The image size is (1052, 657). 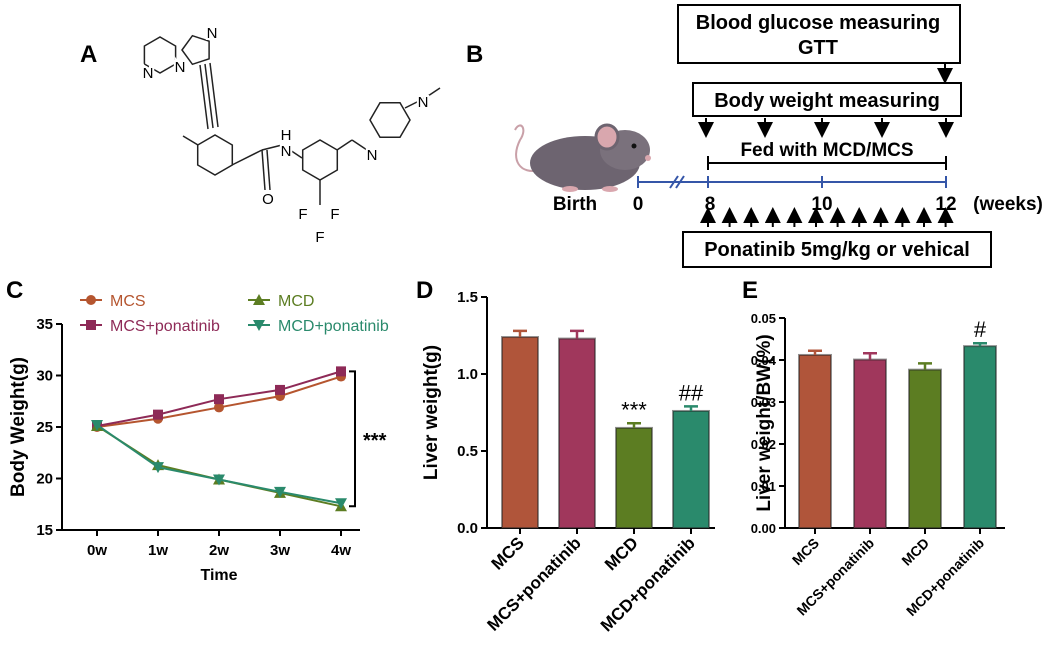 I want to click on y-tick-label: 20, so click(x=44, y=479).